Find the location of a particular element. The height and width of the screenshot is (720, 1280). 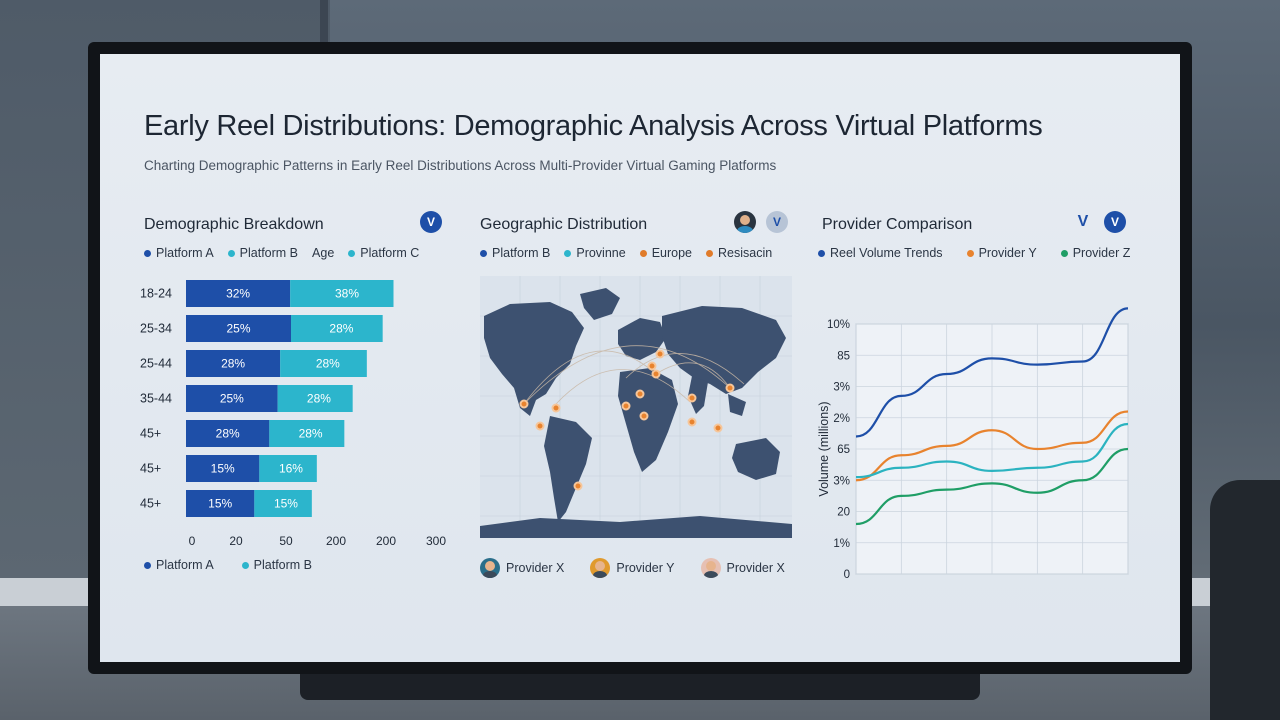

legend-label: Reel Volume Trends is located at coordinates (886, 253).